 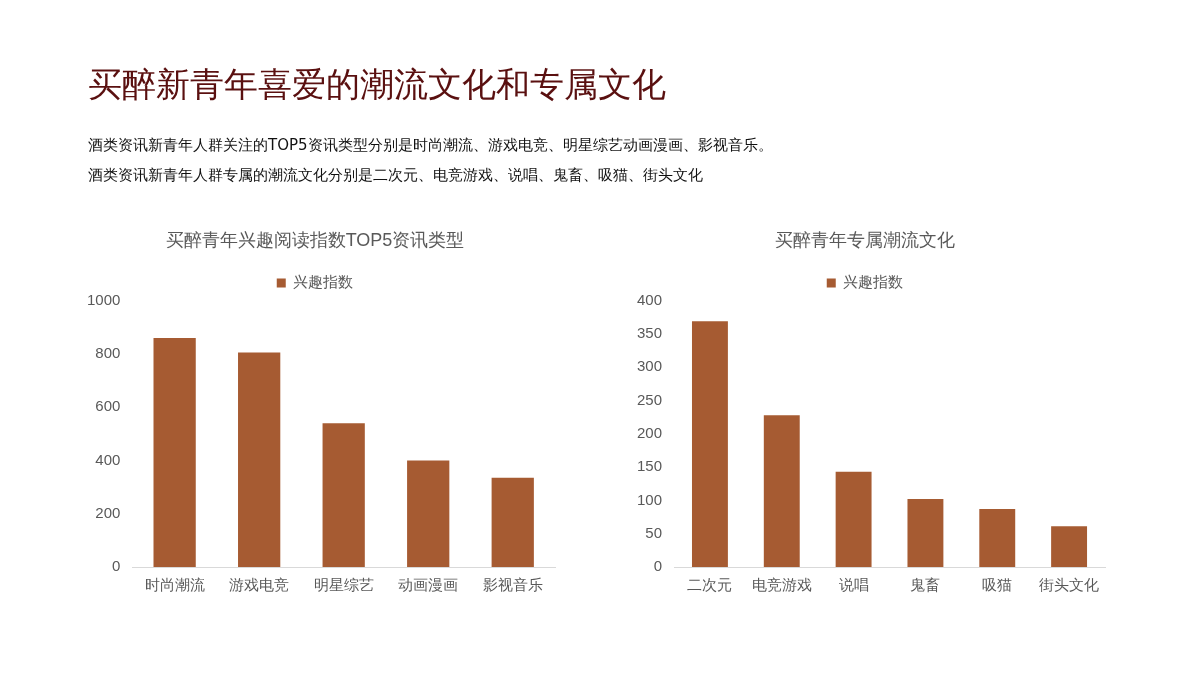 I want to click on chart-title: 买醉青年兴趣阅读指数TOP5资讯类型, so click(x=315, y=239).